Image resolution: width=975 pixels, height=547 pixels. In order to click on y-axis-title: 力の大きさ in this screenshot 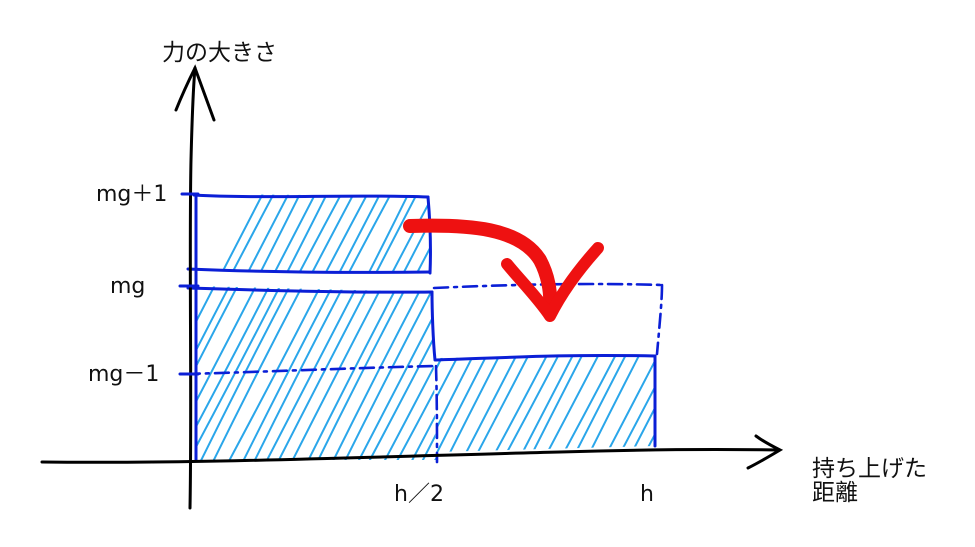, I will do `click(219, 53)`.